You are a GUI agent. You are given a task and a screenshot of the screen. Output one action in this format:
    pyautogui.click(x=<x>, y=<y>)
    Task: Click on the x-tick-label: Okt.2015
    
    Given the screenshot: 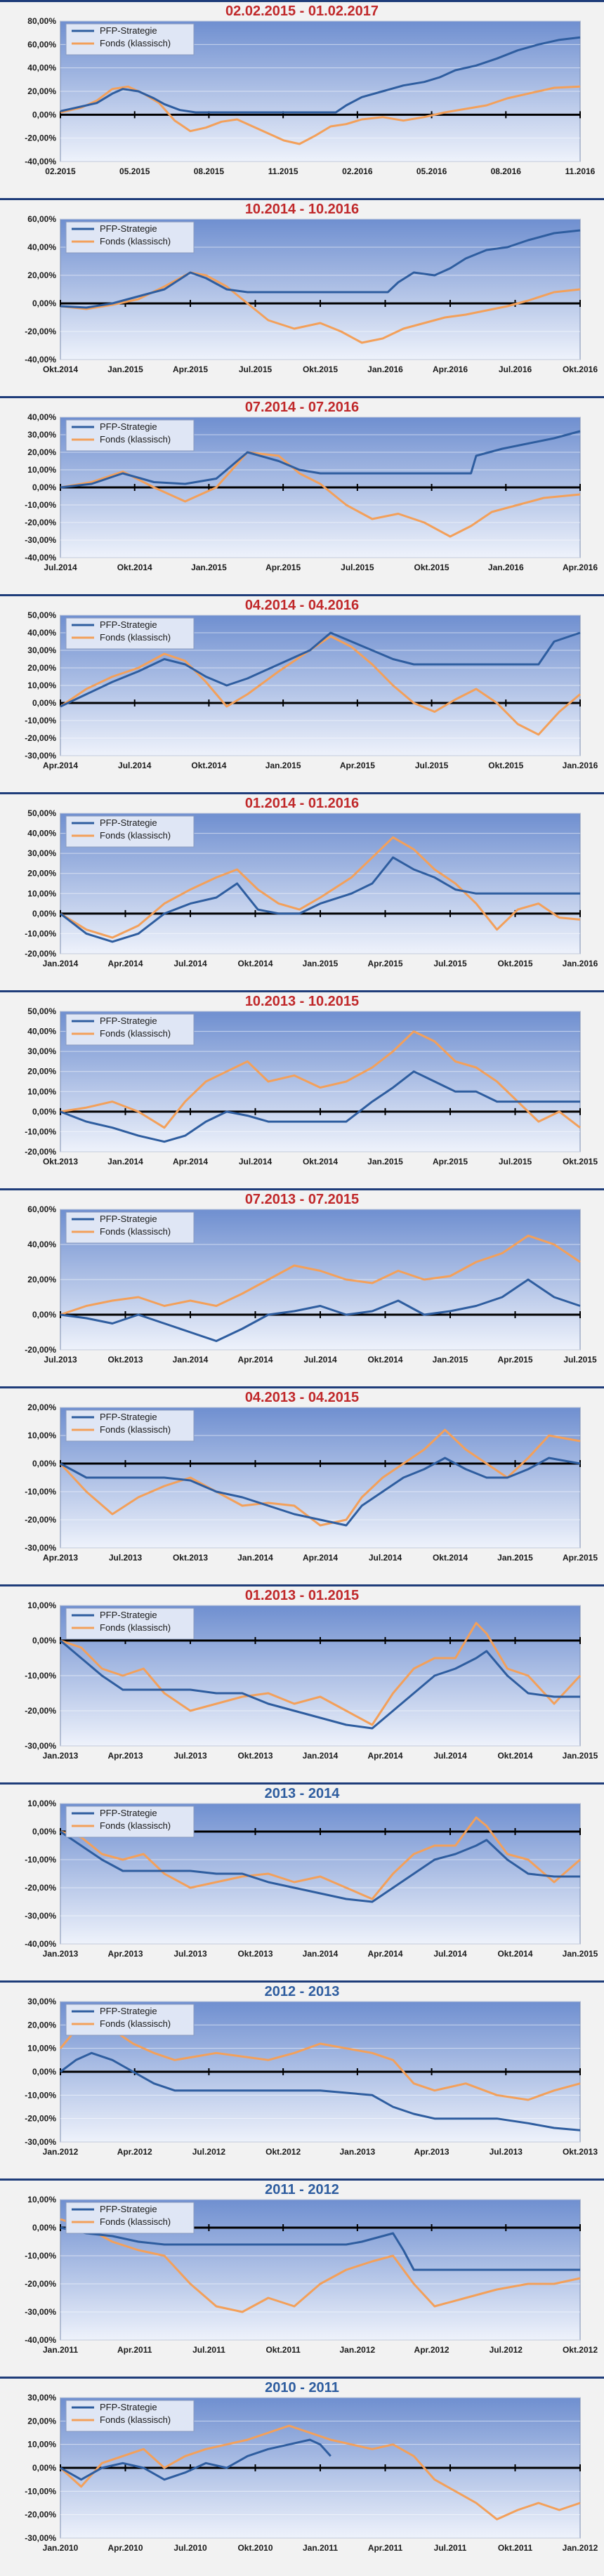 What is the action you would take?
    pyautogui.click(x=320, y=369)
    